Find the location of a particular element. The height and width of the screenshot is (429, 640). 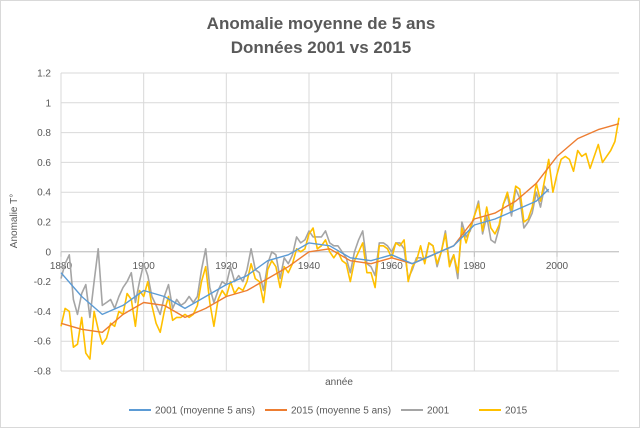

x-tick-label: 2000 is located at coordinates (557, 266).